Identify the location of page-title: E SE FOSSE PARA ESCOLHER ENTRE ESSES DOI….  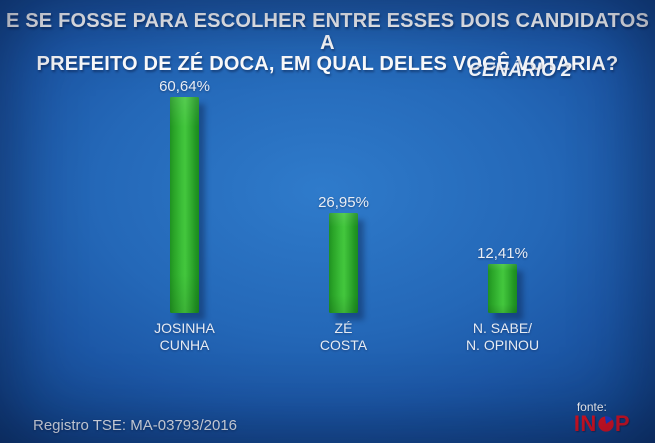
(327, 43).